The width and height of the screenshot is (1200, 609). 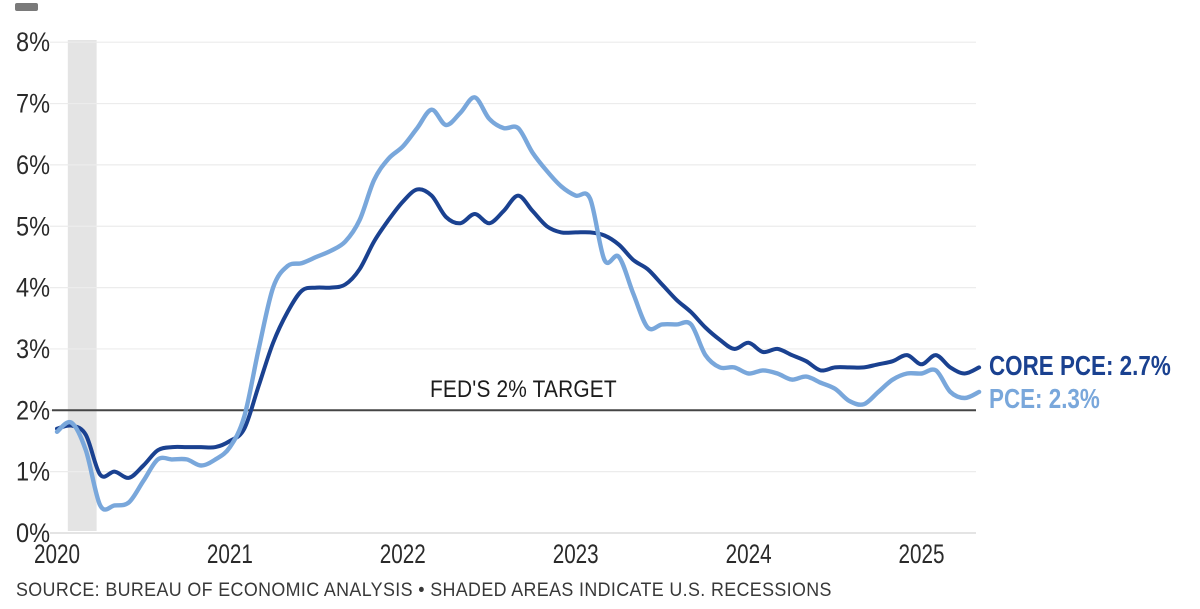 I want to click on y-tick-label-7%: 7%, so click(x=33, y=104).